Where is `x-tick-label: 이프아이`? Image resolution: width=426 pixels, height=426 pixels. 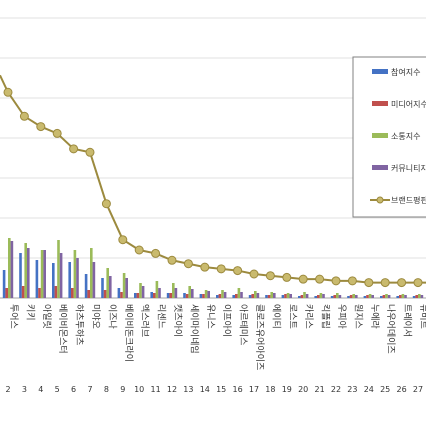 x-tick-label: 이프아이 is located at coordinates (226, 320).